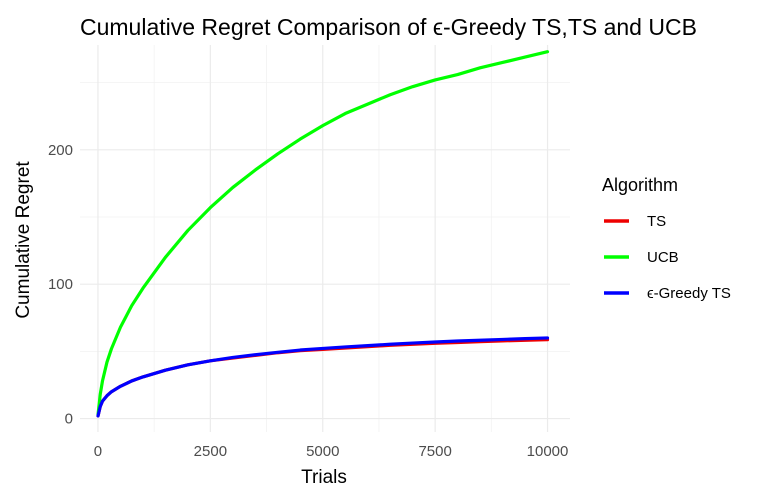 This screenshot has height=498, width=772. What do you see at coordinates (23, 240) in the screenshot?
I see `y-axis-label: Cumulative Regret` at bounding box center [23, 240].